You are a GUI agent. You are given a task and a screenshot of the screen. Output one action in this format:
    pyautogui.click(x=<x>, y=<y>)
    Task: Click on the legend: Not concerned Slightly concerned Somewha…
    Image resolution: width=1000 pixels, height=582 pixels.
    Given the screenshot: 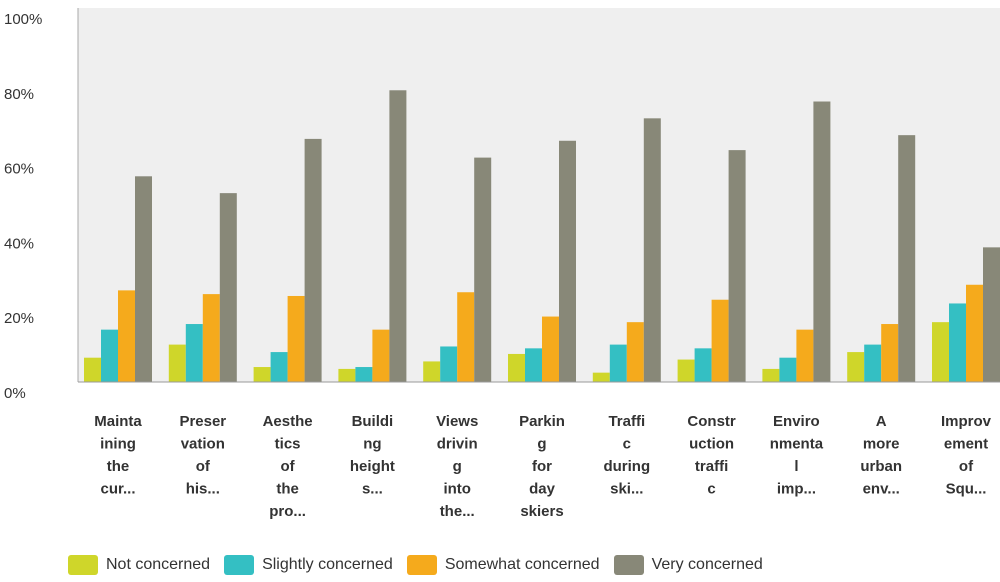 What is the action you would take?
    pyautogui.click(x=422, y=565)
    